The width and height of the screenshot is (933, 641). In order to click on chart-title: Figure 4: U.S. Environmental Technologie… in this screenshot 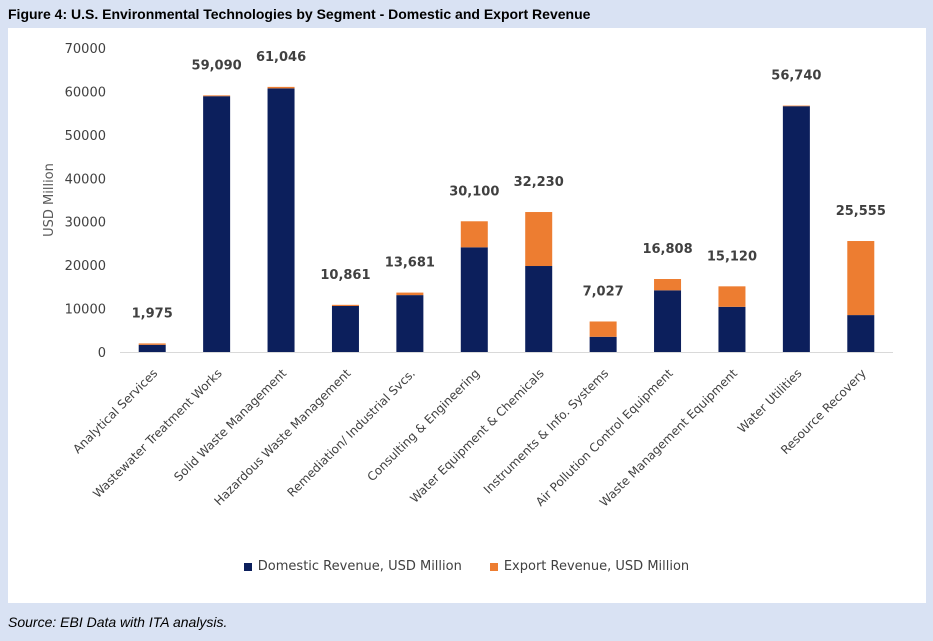, I will do `click(299, 14)`.